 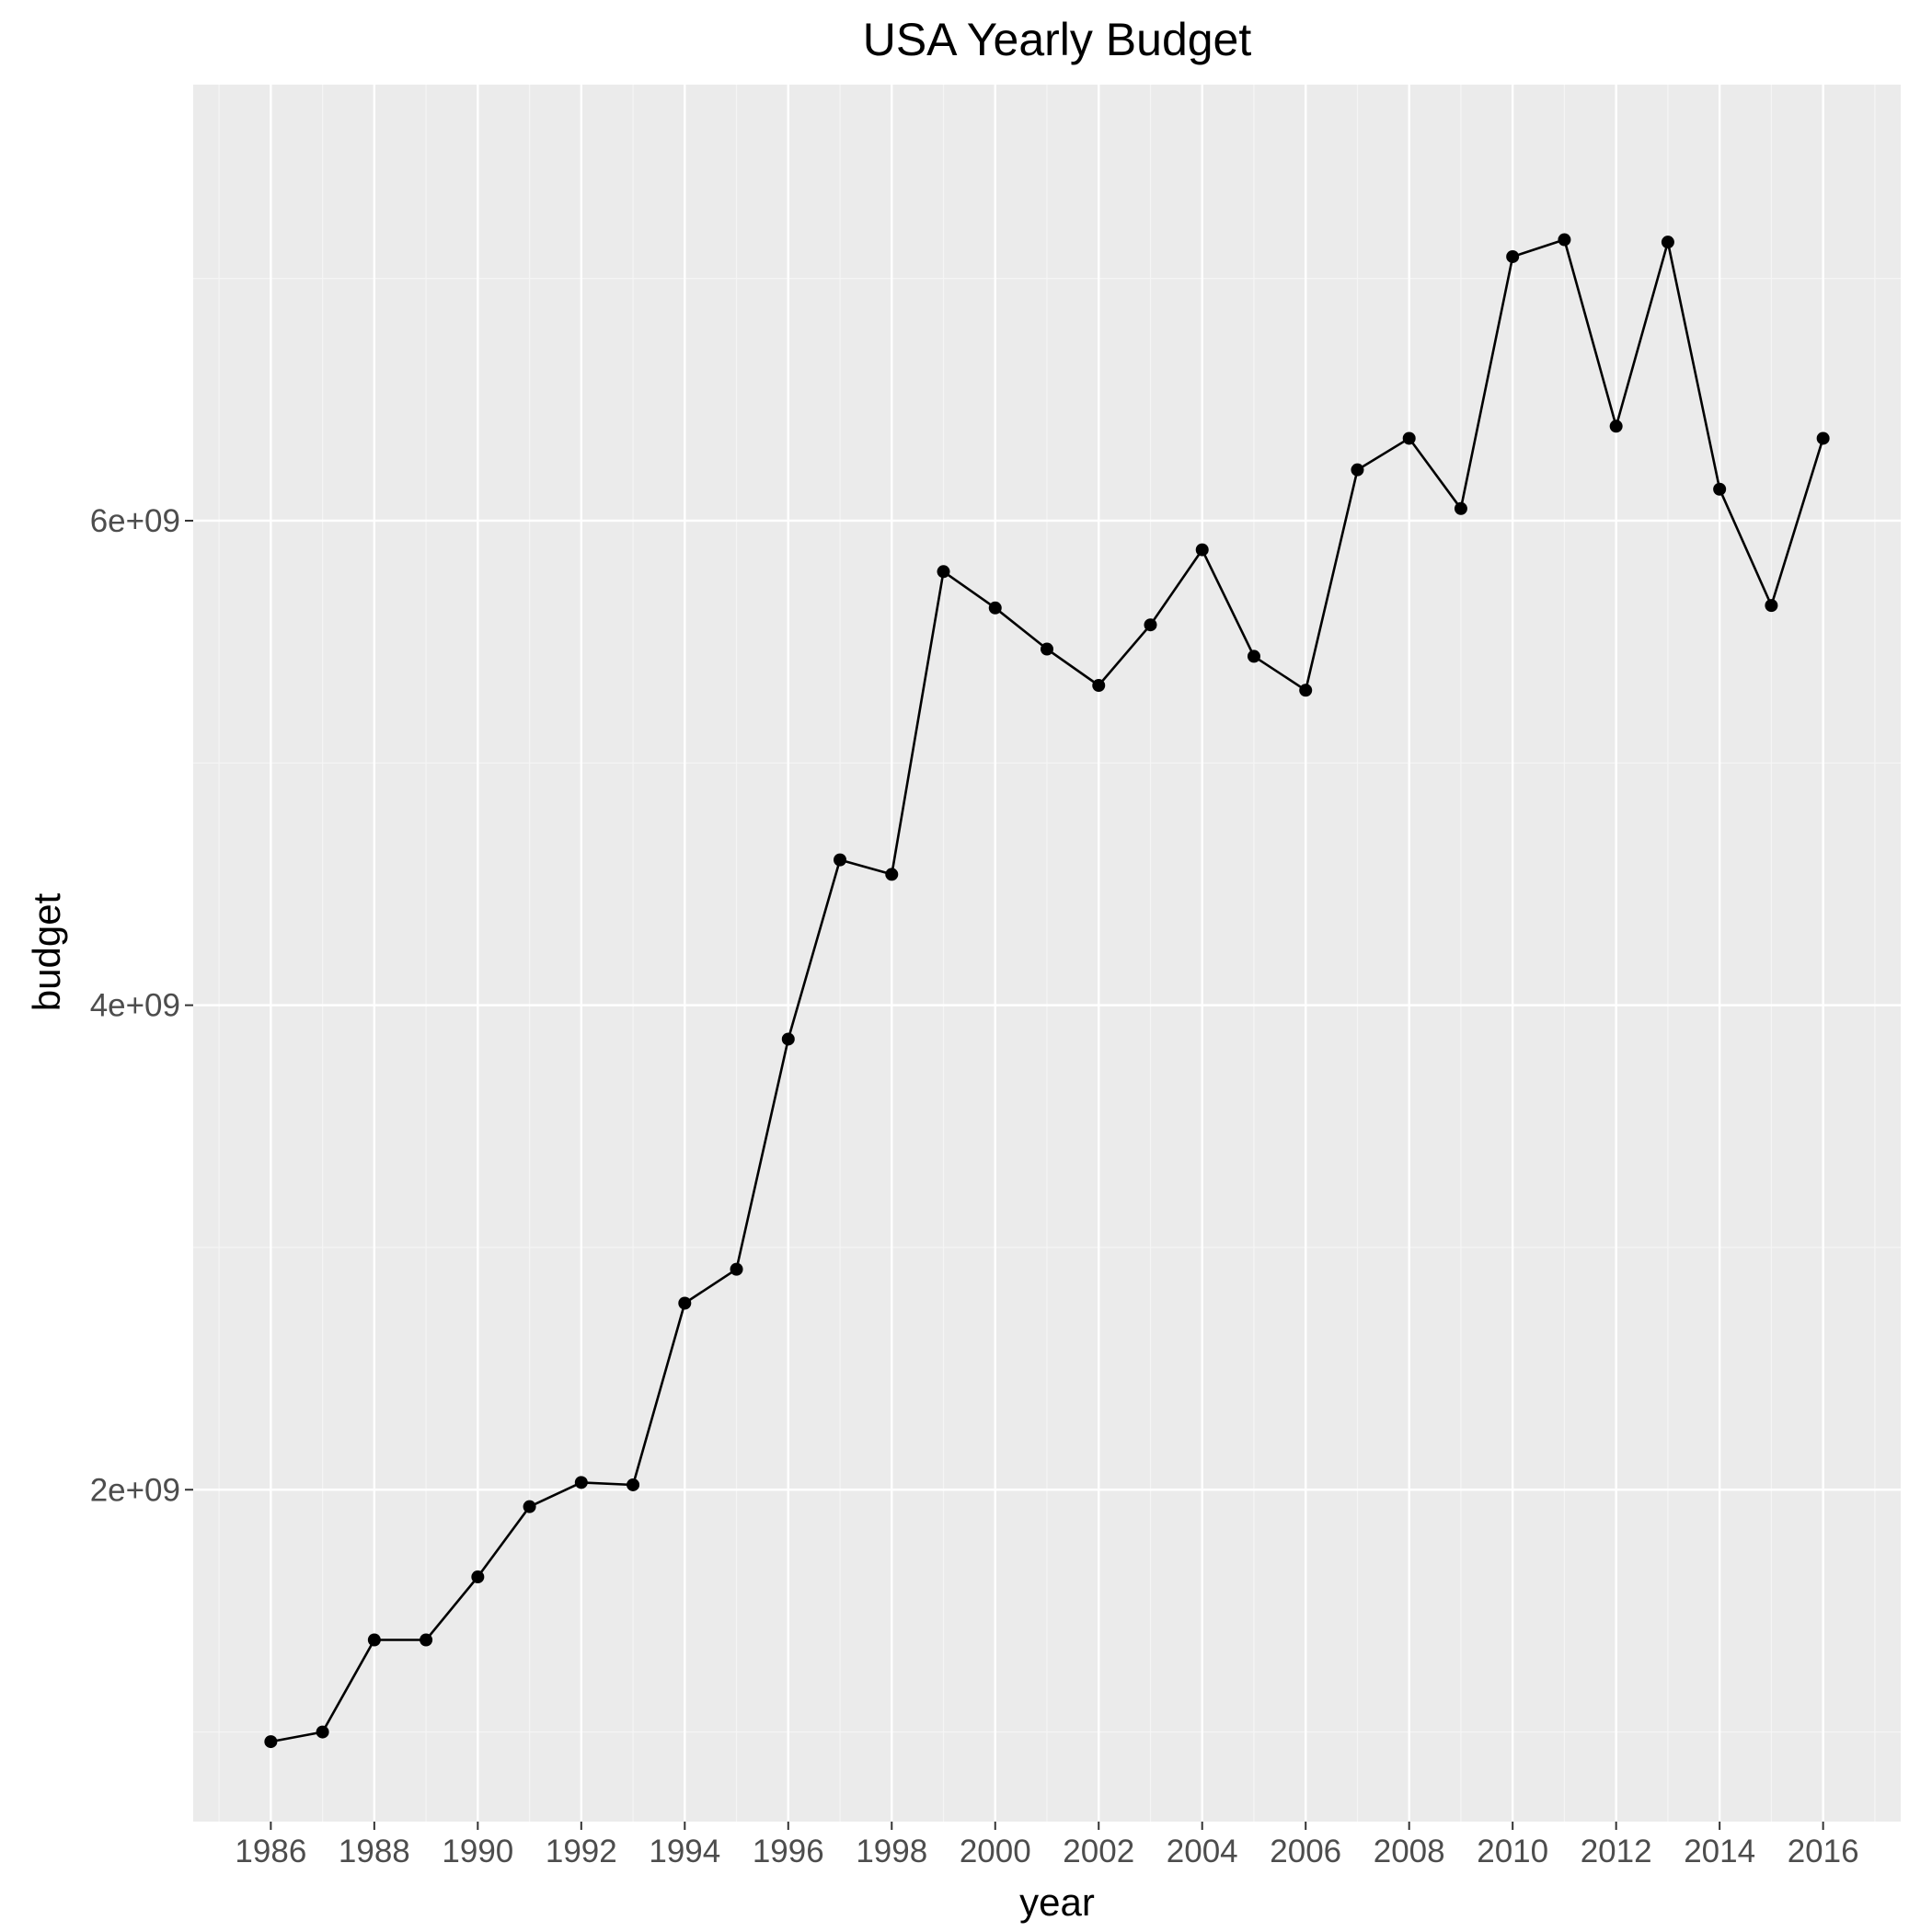 I want to click on y-axis: 2e+09 4e+09 6e+09, so click(x=141, y=1005).